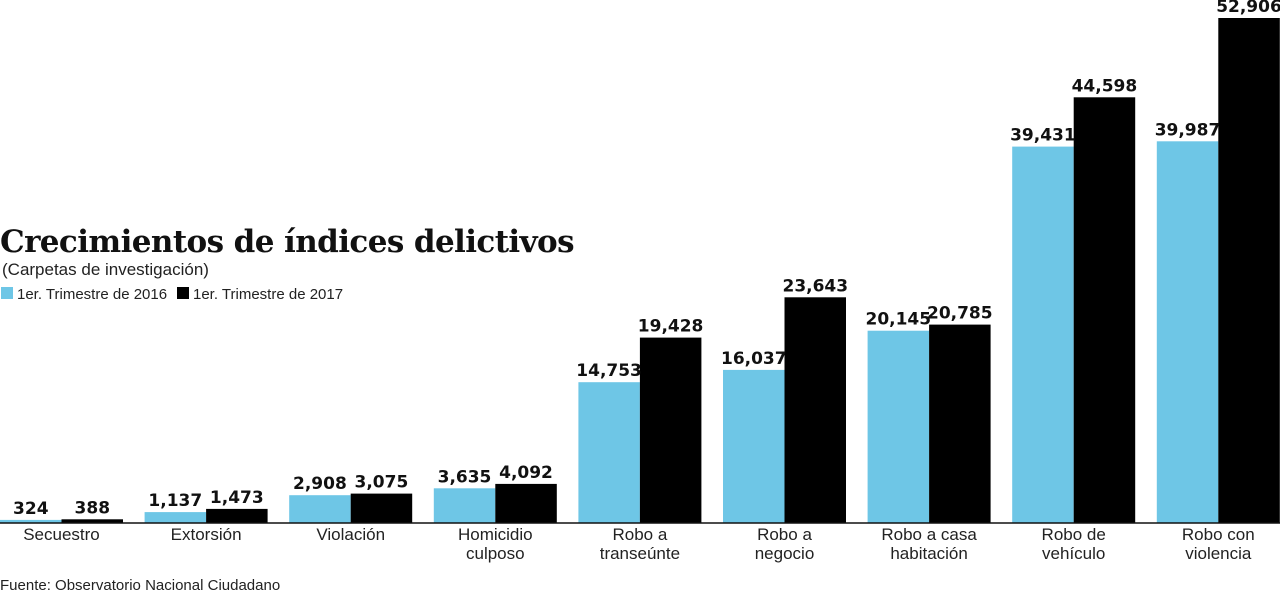 The width and height of the screenshot is (1280, 594). I want to click on value-label-2017-5: 23,643, so click(815, 286).